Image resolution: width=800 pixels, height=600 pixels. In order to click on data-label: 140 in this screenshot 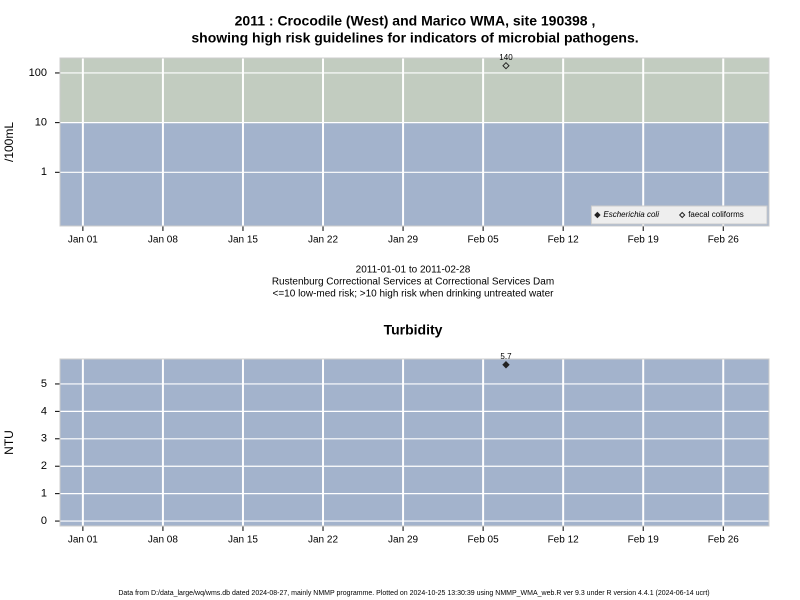, I will do `click(506, 57)`.